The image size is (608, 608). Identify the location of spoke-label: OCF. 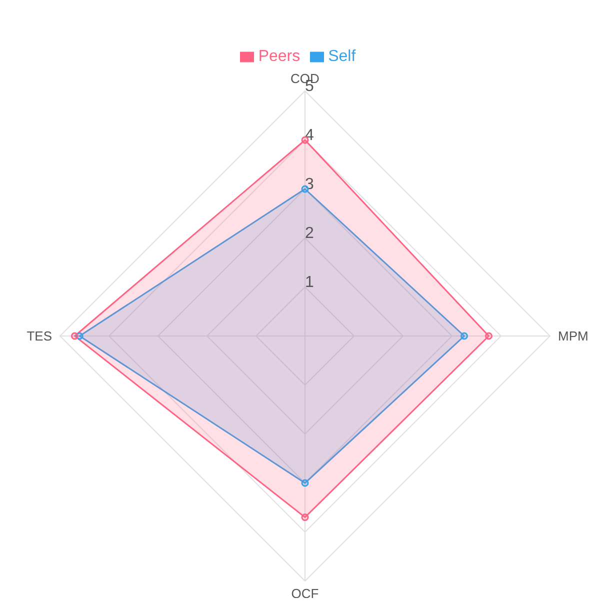
(305, 594).